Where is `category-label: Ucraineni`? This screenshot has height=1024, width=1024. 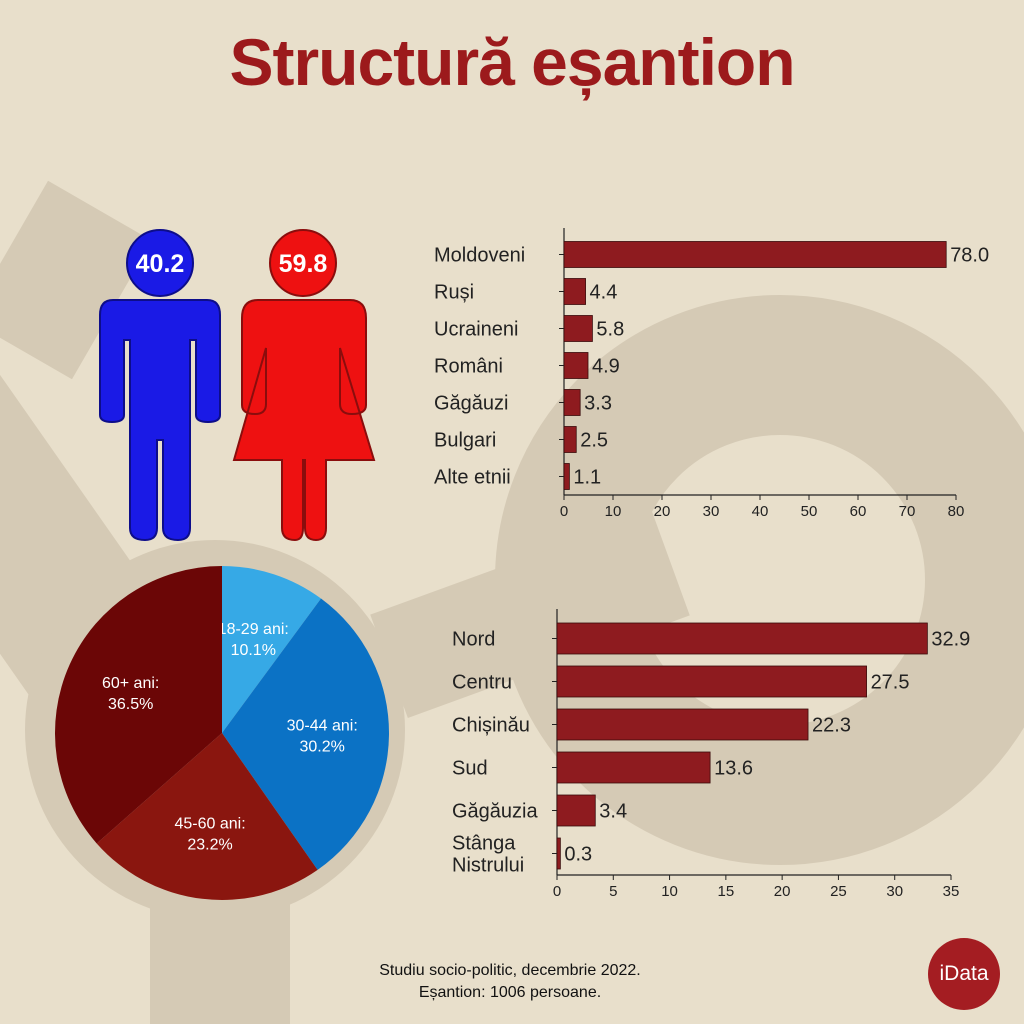 category-label: Ucraineni is located at coordinates (476, 330).